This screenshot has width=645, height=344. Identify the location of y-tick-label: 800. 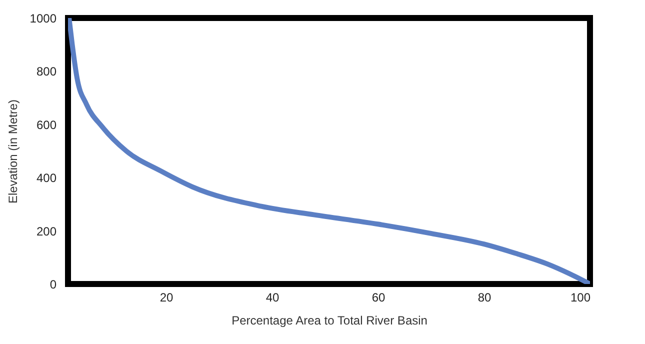
(46, 71).